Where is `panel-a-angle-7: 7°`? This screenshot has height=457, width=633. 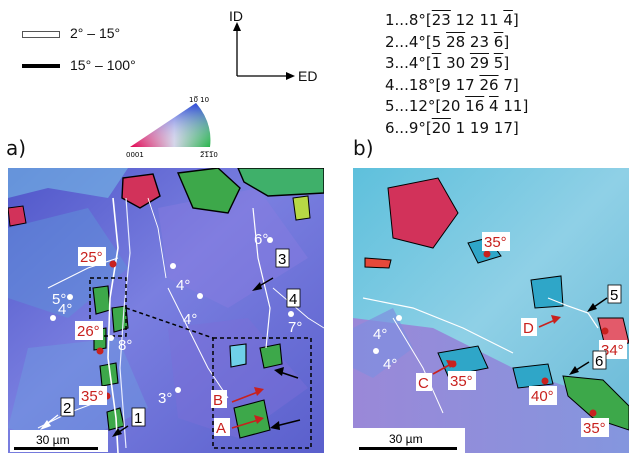 panel-a-angle-7: 7° is located at coordinates (295, 327).